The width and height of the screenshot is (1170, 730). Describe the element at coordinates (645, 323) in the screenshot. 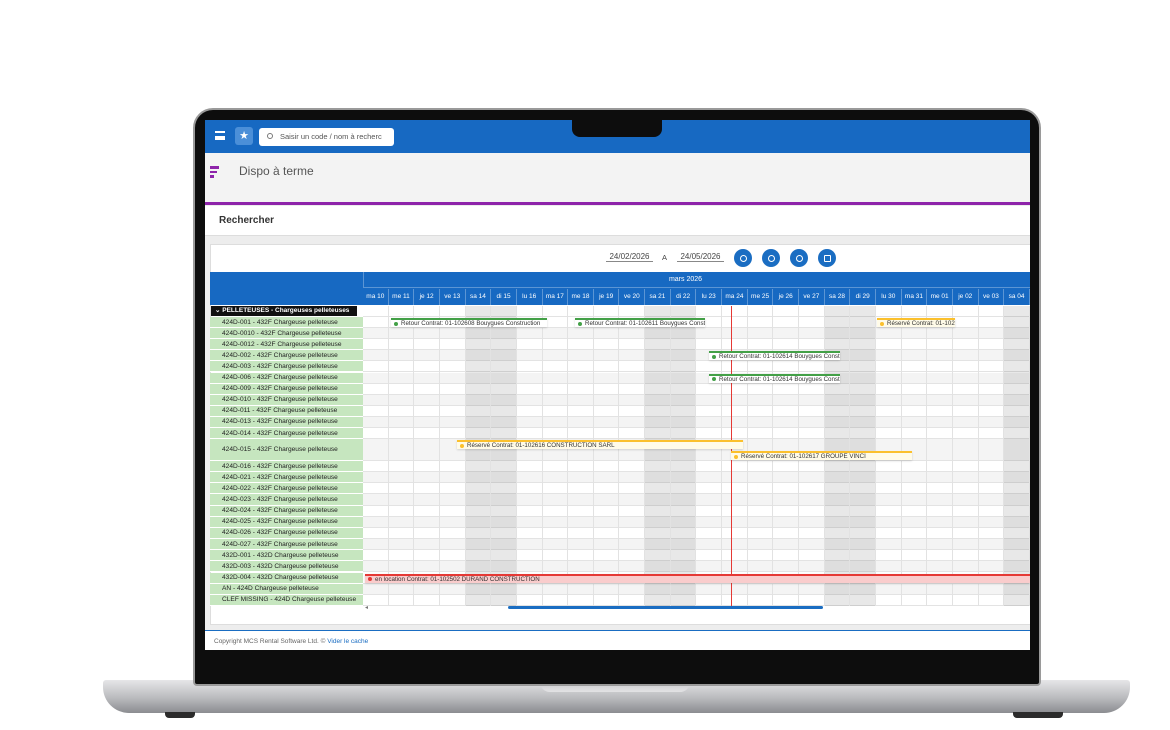

I see `booking-label: Retour Contrat: 01-102611 Bouygues Const` at that location.